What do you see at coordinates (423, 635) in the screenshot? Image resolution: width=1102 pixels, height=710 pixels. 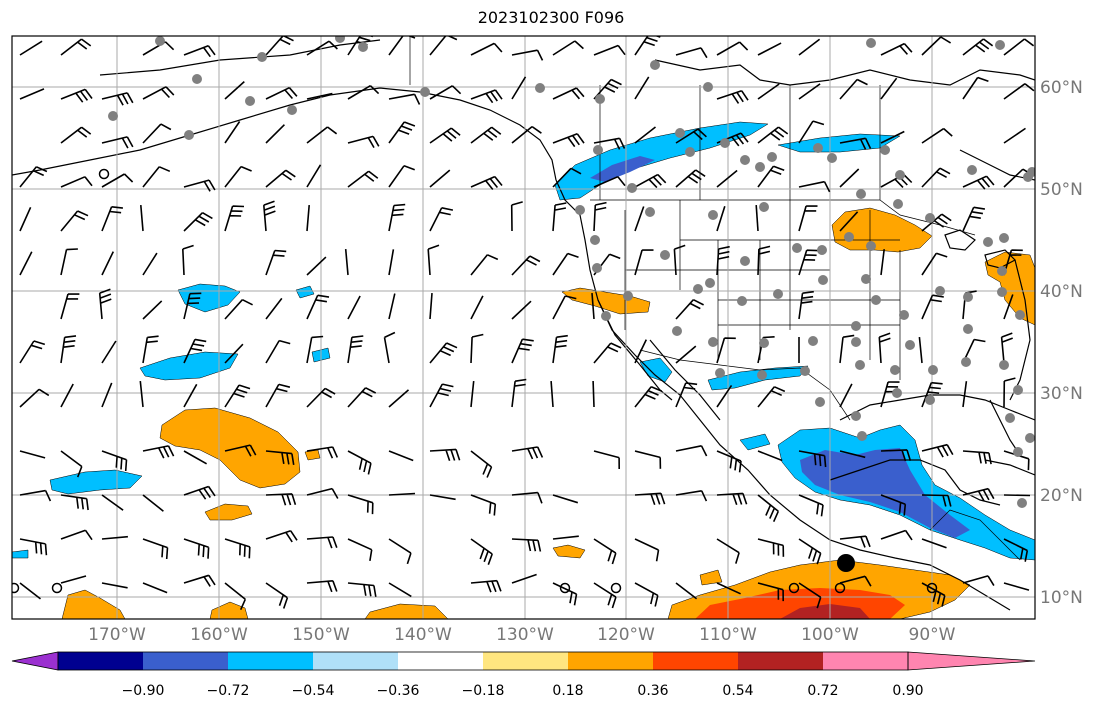 I see `lon-label: 140°W` at bounding box center [423, 635].